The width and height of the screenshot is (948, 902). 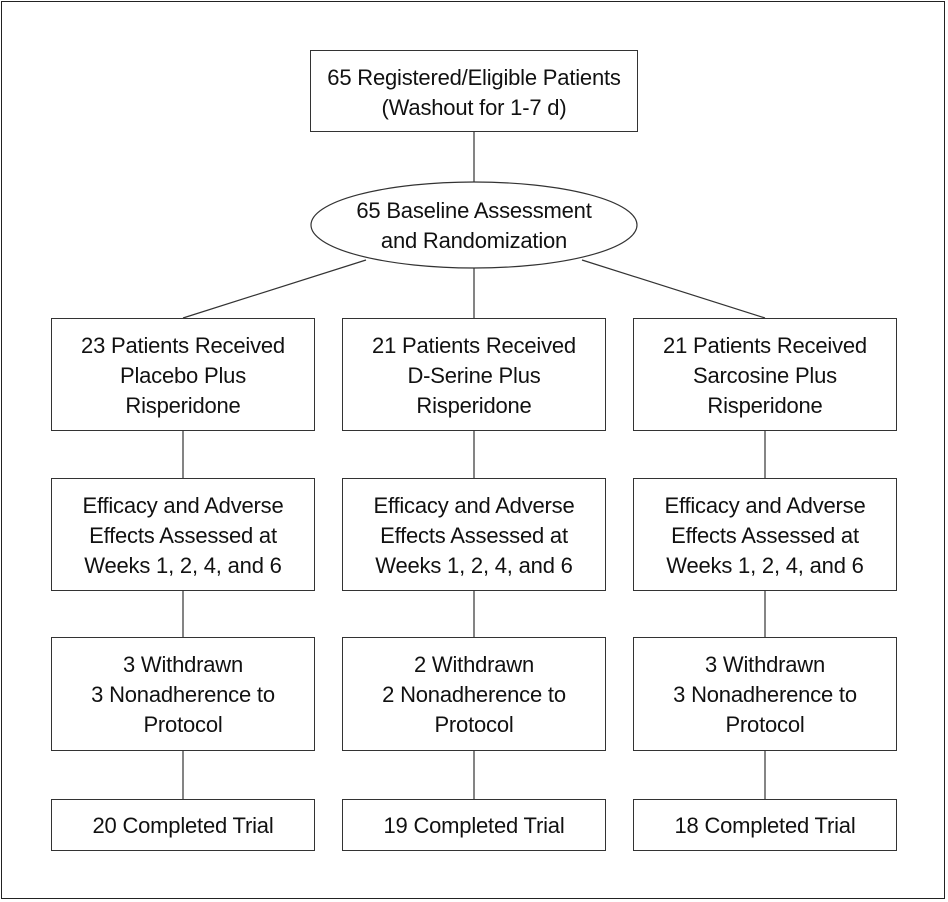 What do you see at coordinates (183, 345) in the screenshot?
I see `arm1-received-line1: 23 Patients Received` at bounding box center [183, 345].